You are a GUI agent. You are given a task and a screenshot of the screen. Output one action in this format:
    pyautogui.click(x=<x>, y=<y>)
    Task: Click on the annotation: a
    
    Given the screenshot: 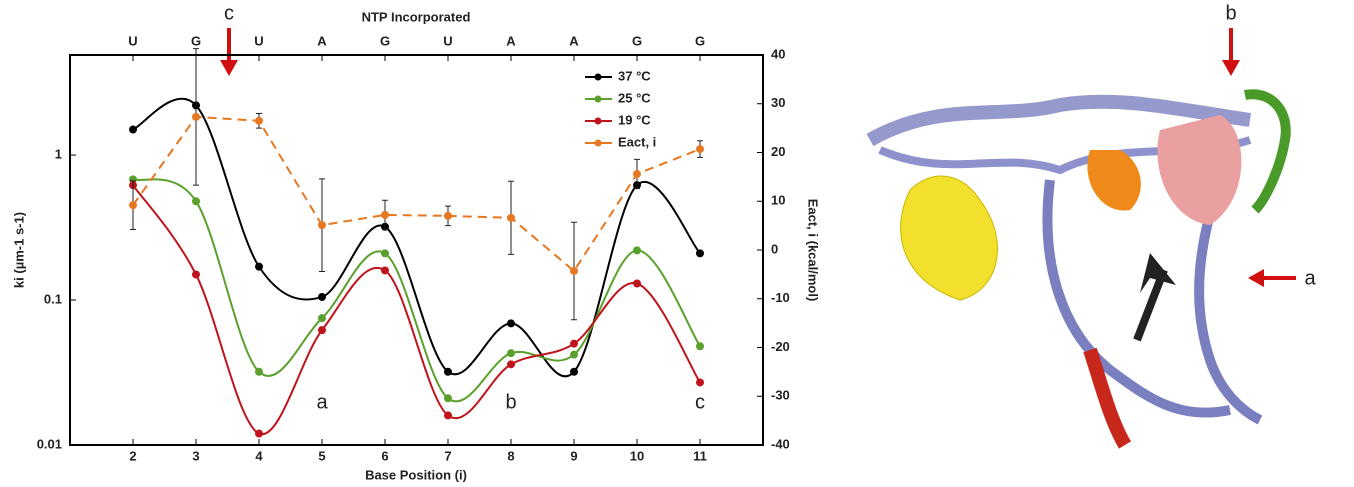 What is the action you would take?
    pyautogui.click(x=322, y=402)
    